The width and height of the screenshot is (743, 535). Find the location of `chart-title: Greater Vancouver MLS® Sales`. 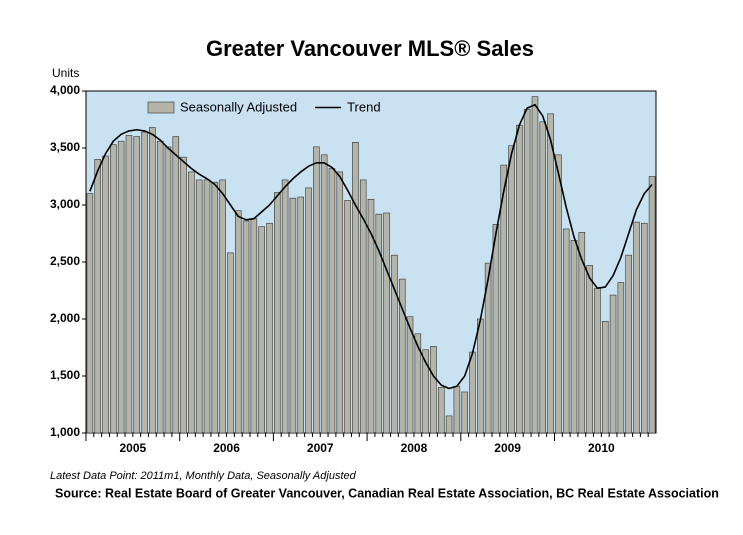

chart-title: Greater Vancouver MLS® Sales is located at coordinates (370, 48).